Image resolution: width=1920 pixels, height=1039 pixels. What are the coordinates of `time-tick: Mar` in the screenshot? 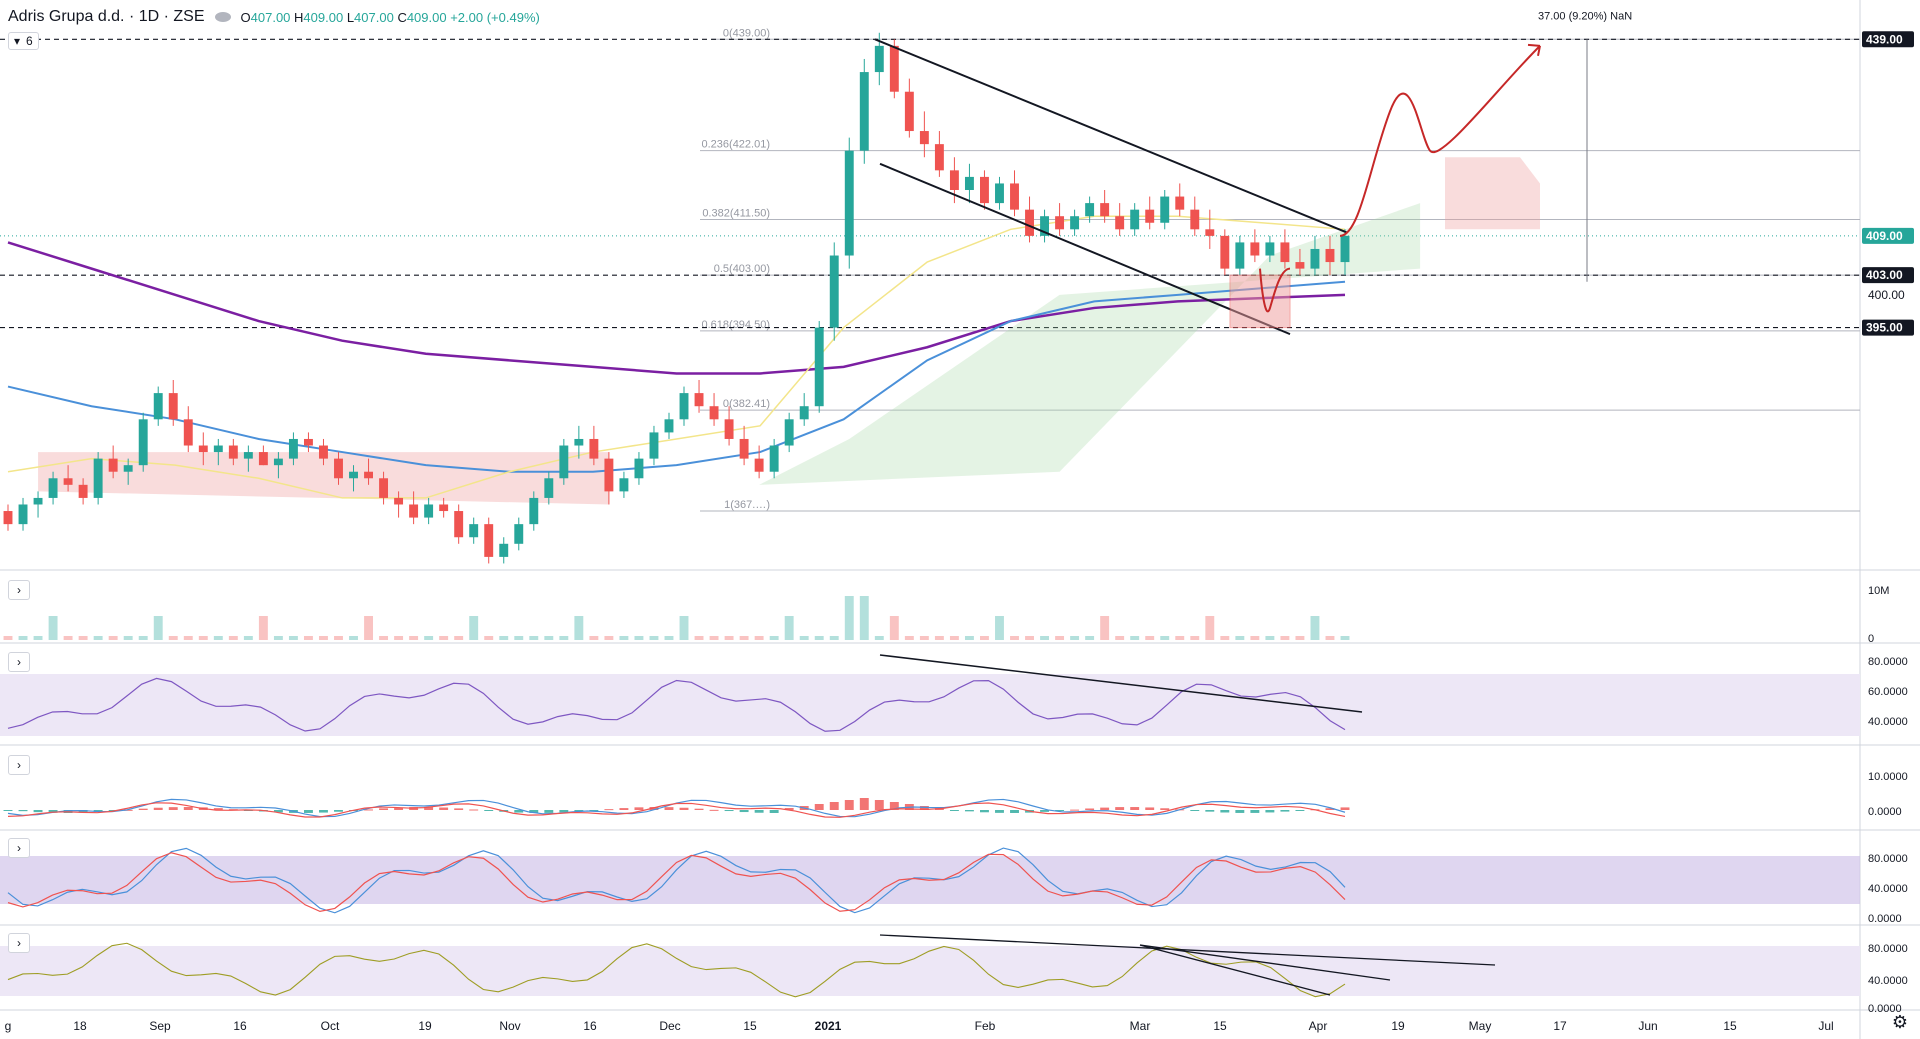 It's located at (1140, 1026).